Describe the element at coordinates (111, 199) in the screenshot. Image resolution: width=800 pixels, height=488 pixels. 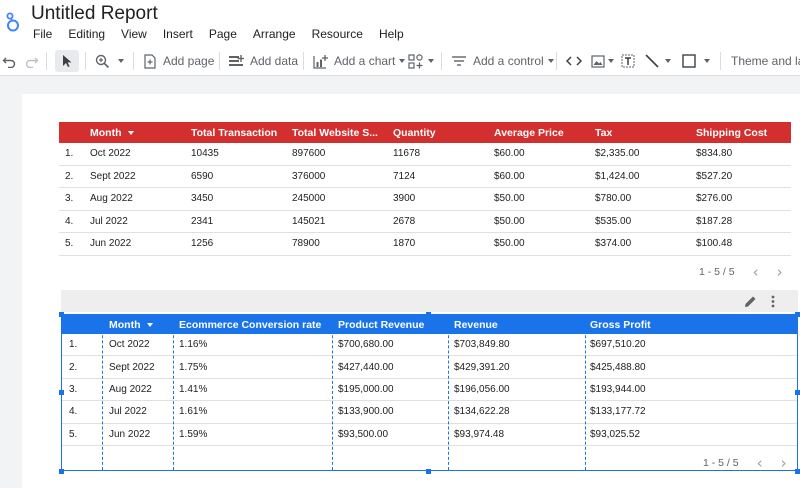
I see `cell-month: Aug 2022` at that location.